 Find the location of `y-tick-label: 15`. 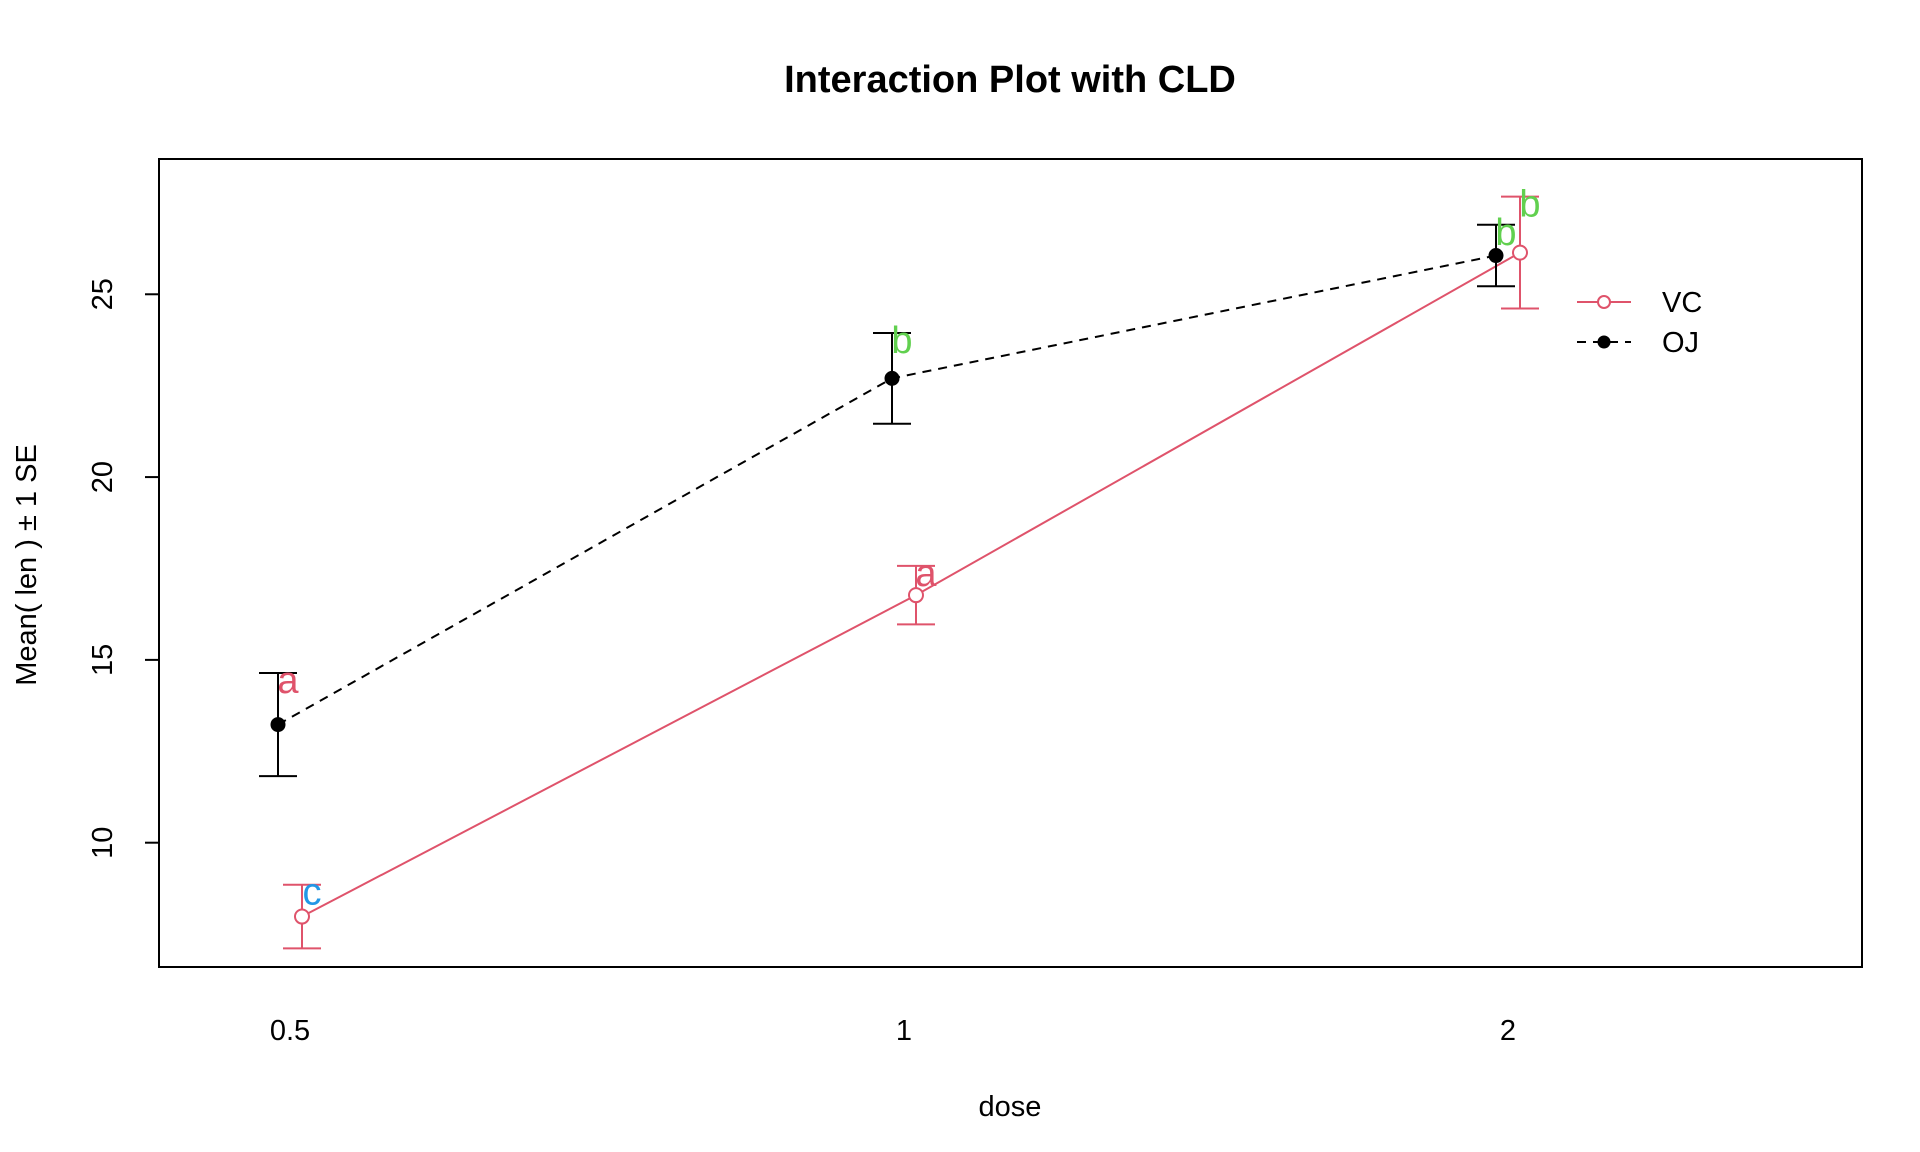

y-tick-label: 15 is located at coordinates (103, 660).